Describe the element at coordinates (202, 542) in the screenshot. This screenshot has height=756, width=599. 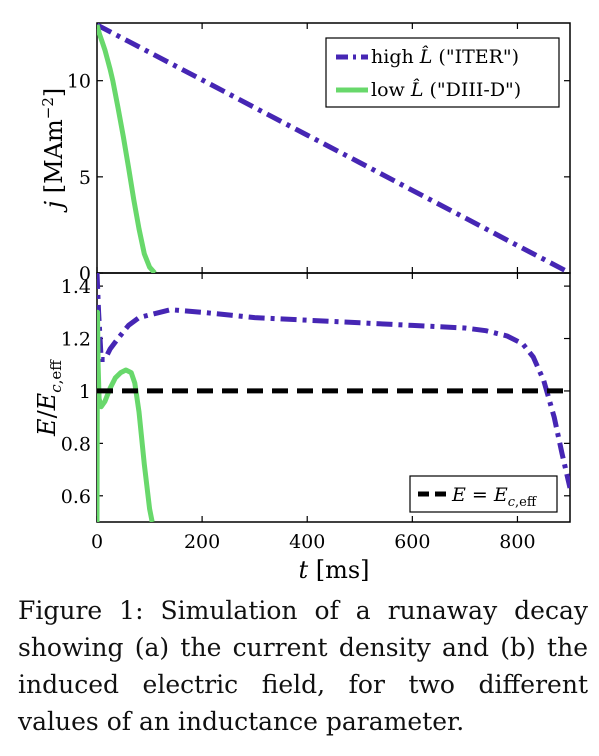
I see `bottom-xtick-label: 200` at that location.